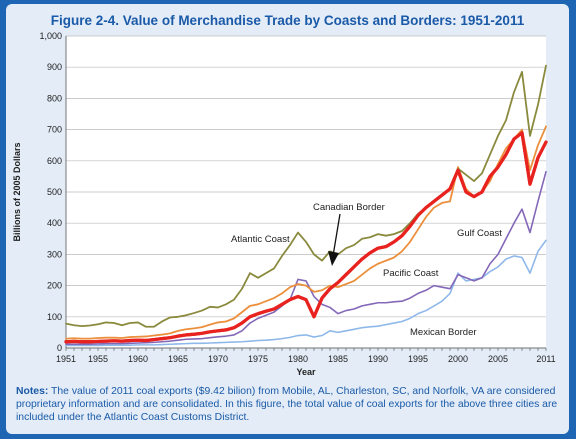 Image resolution: width=576 pixels, height=439 pixels. I want to click on x-tick-label: 1970, so click(218, 359).